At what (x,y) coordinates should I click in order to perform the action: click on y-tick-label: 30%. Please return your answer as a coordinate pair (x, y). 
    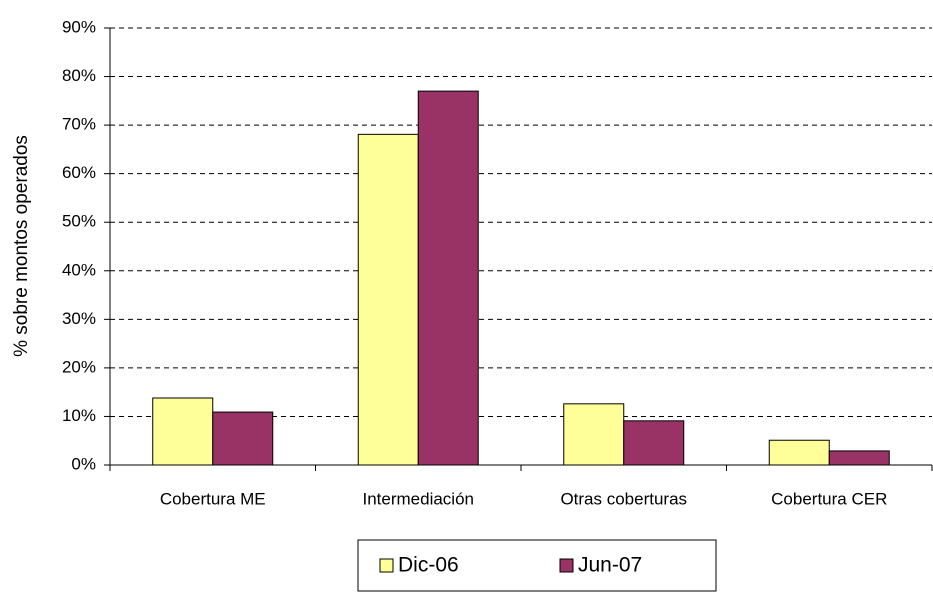
    Looking at the image, I should click on (79, 318).